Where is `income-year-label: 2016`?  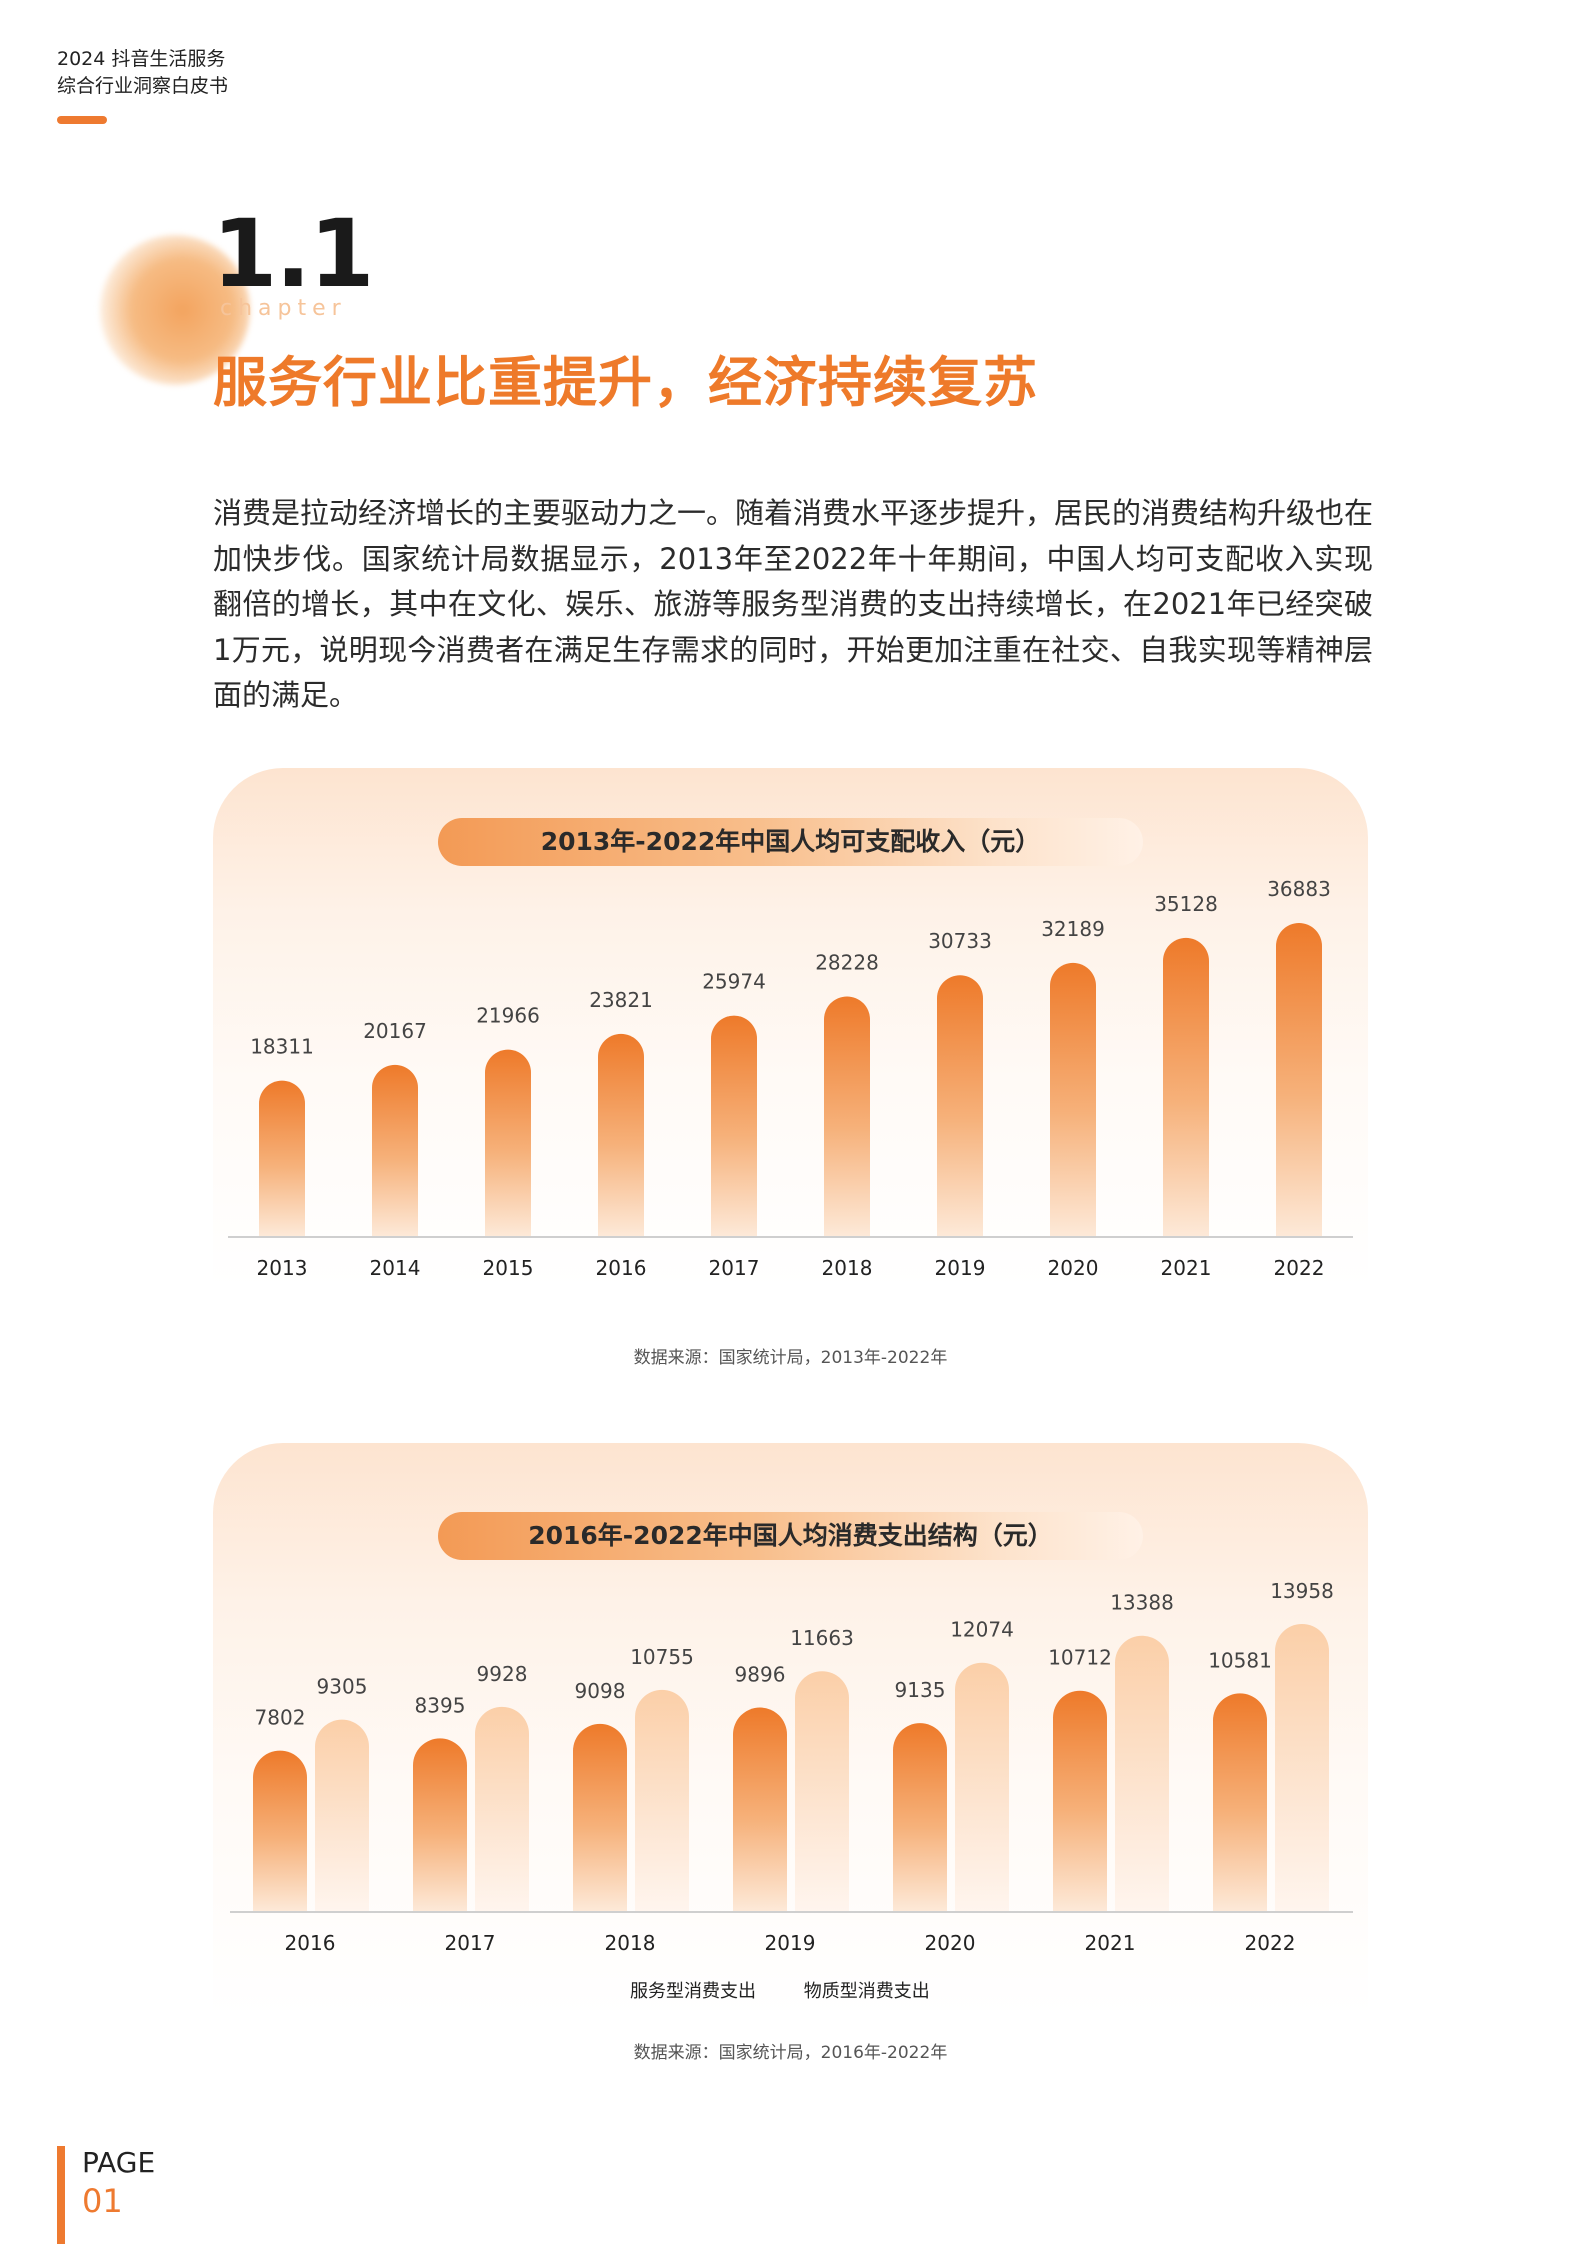 income-year-label: 2016 is located at coordinates (621, 1268).